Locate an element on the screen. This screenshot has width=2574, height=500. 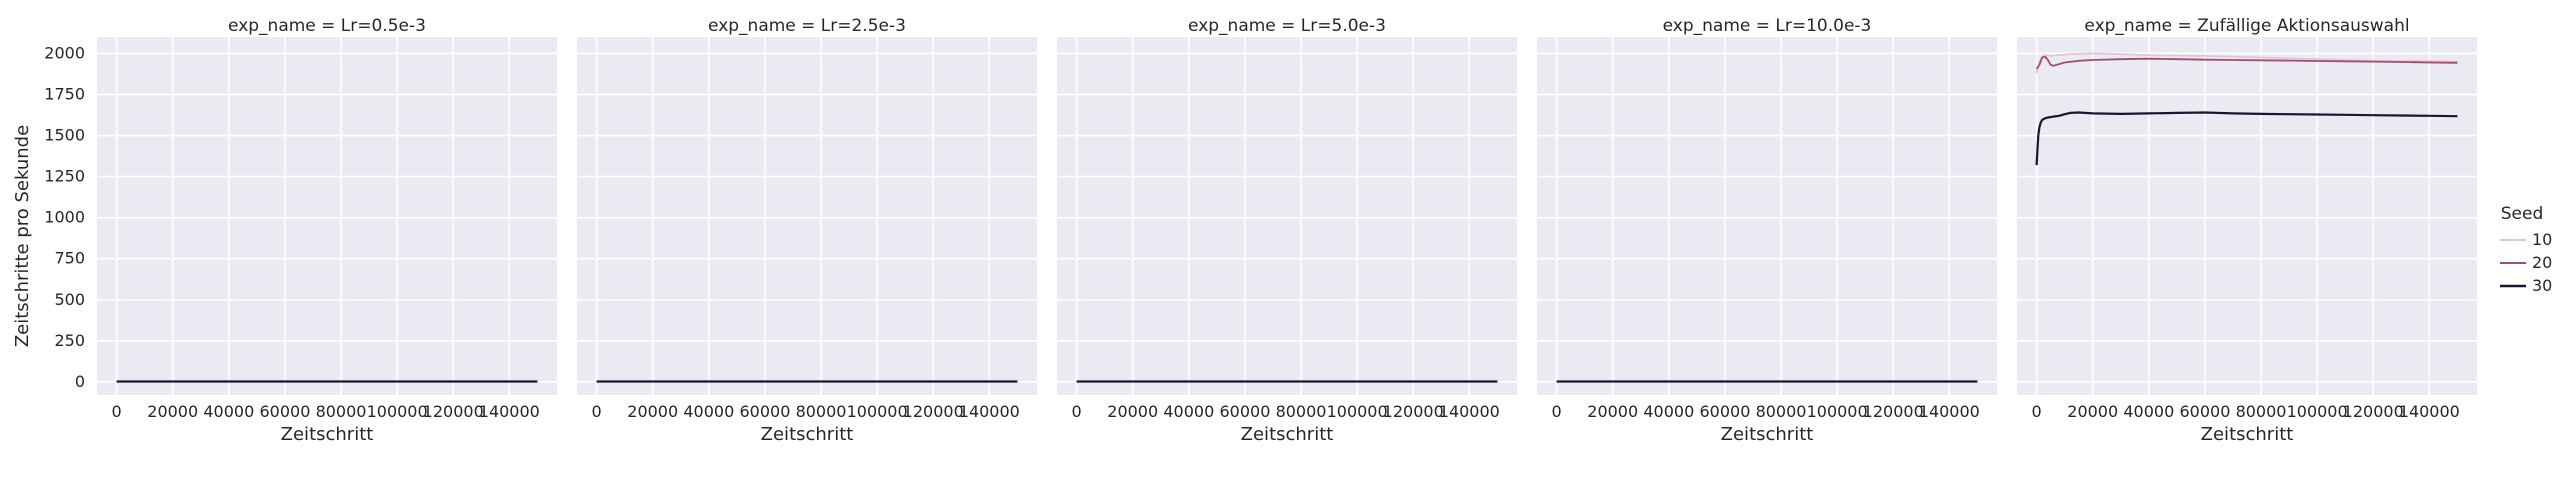
panel-title: exp_name = Zufällige Aktionsauswahl is located at coordinates (2246, 26).